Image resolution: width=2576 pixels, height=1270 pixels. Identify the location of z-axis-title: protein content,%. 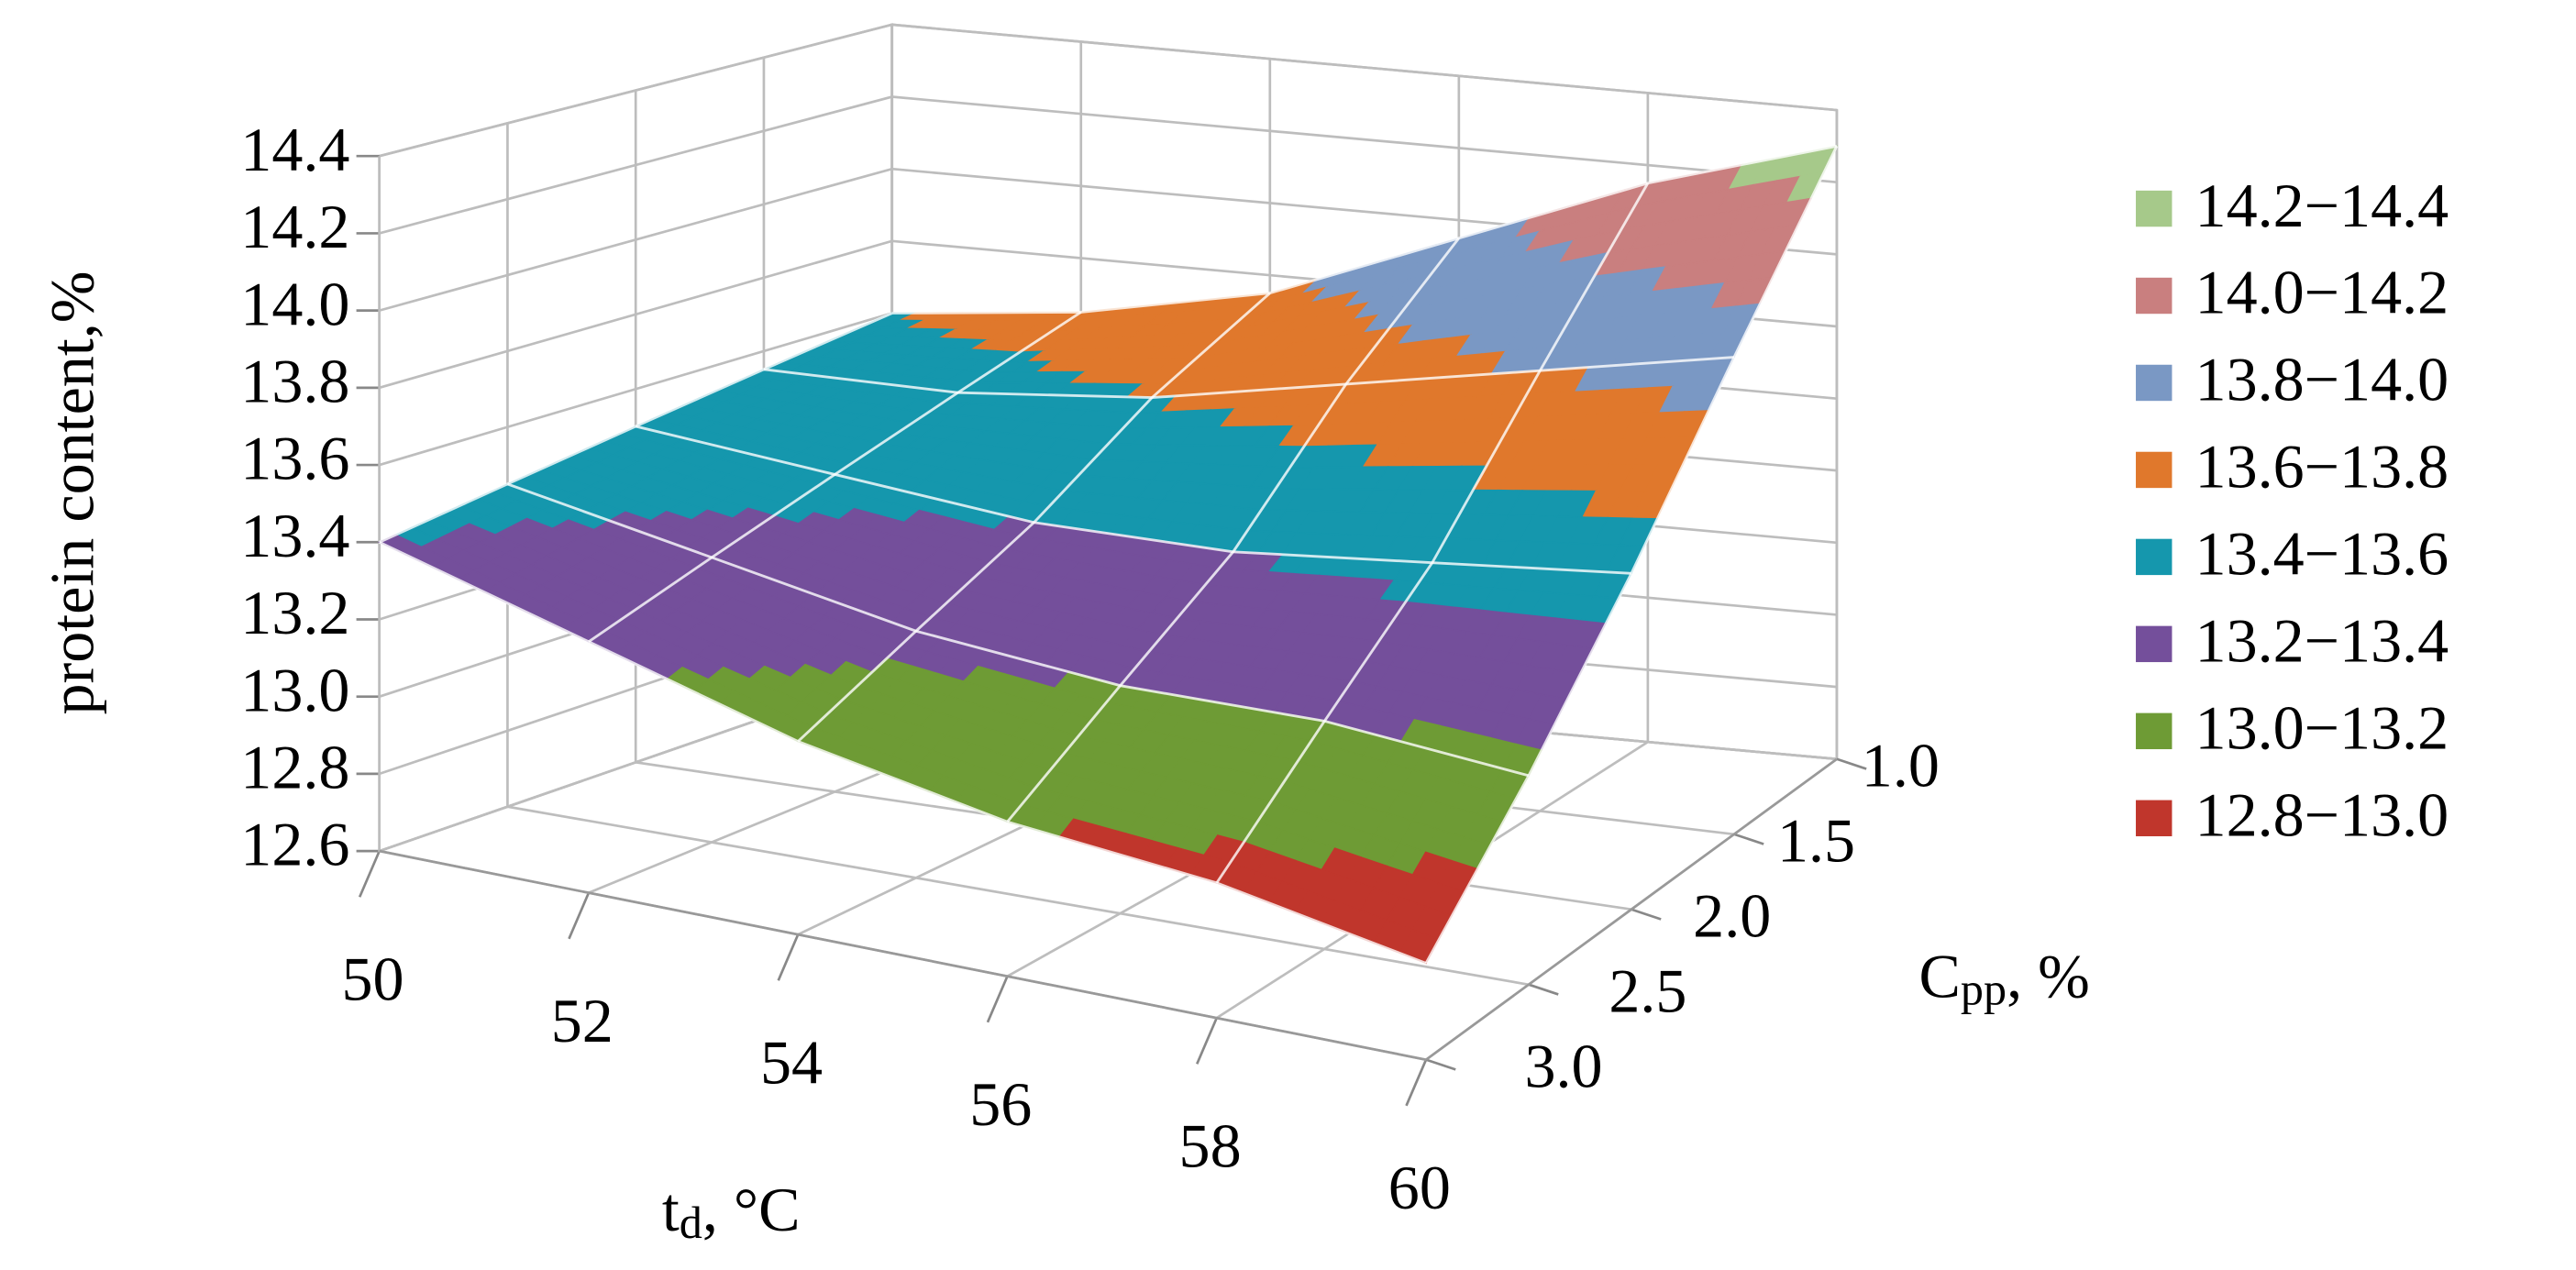
(71, 493).